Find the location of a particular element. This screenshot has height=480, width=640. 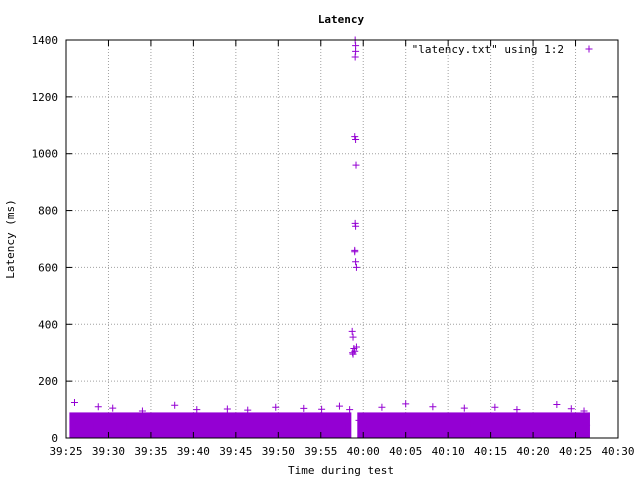

y-tick-label: 1200 is located at coordinates (45, 97).